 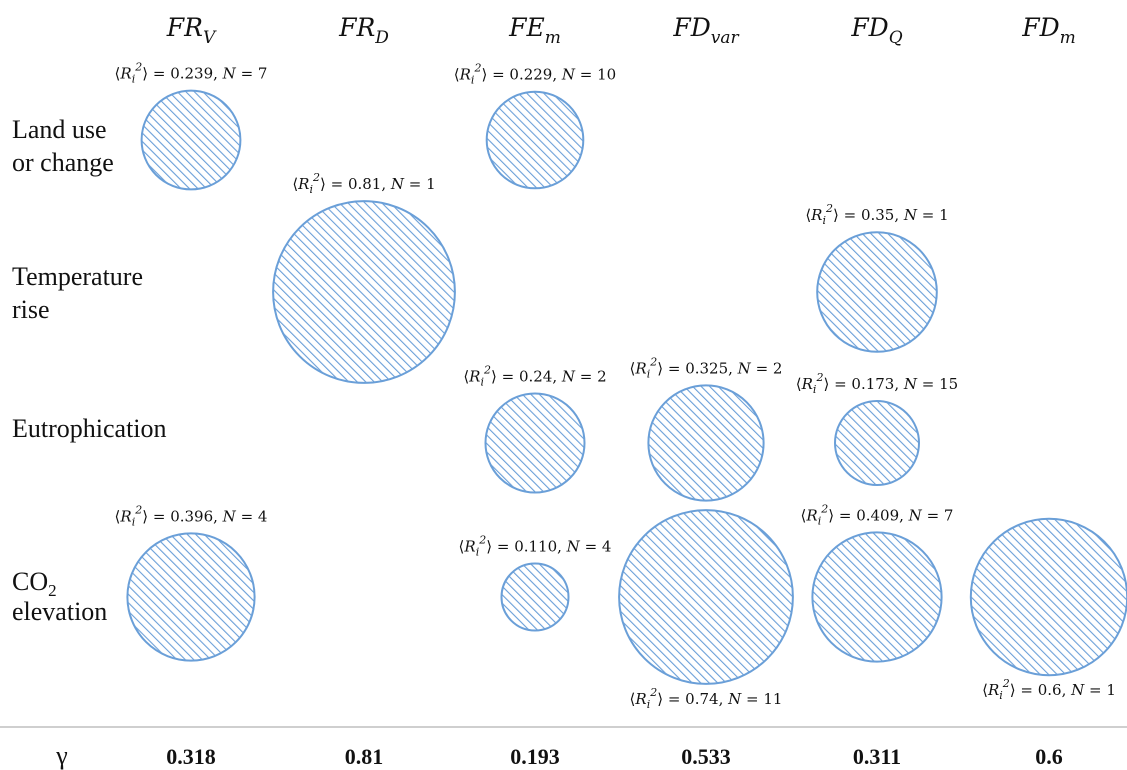 What do you see at coordinates (877, 514) in the screenshot?
I see `bubble-label-co2-FDQ: ⟨Ri2⟩ = 0.409, N = 7` at bounding box center [877, 514].